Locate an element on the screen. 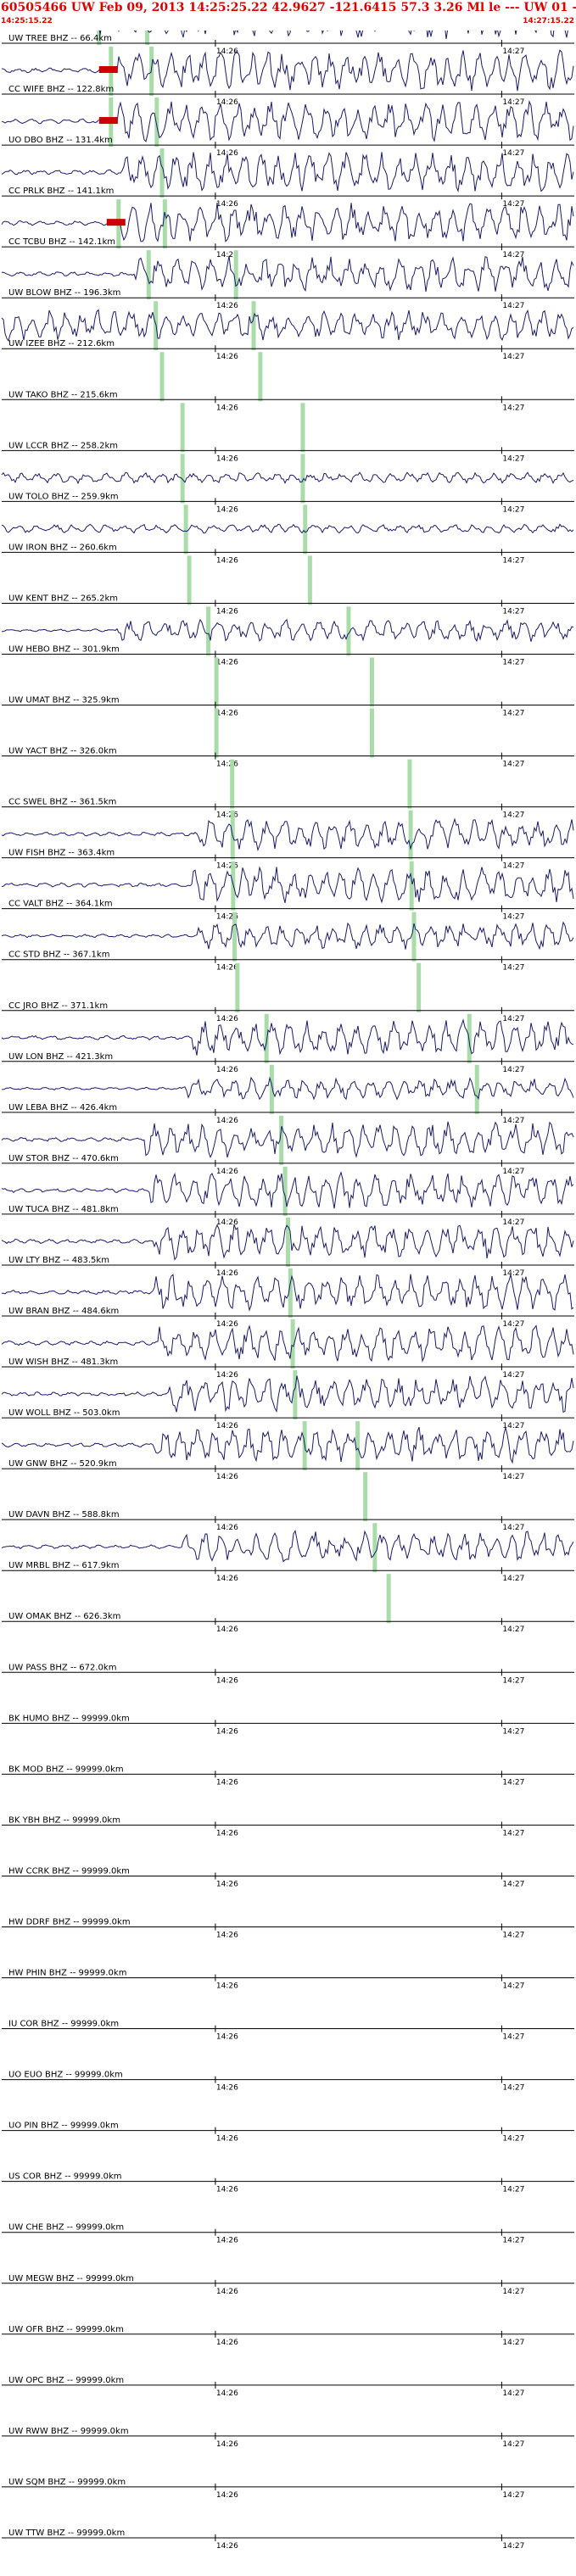 The height and width of the screenshot is (2576, 576). station-label: IU COR BHZ -- 99999.0km is located at coordinates (63, 2024).